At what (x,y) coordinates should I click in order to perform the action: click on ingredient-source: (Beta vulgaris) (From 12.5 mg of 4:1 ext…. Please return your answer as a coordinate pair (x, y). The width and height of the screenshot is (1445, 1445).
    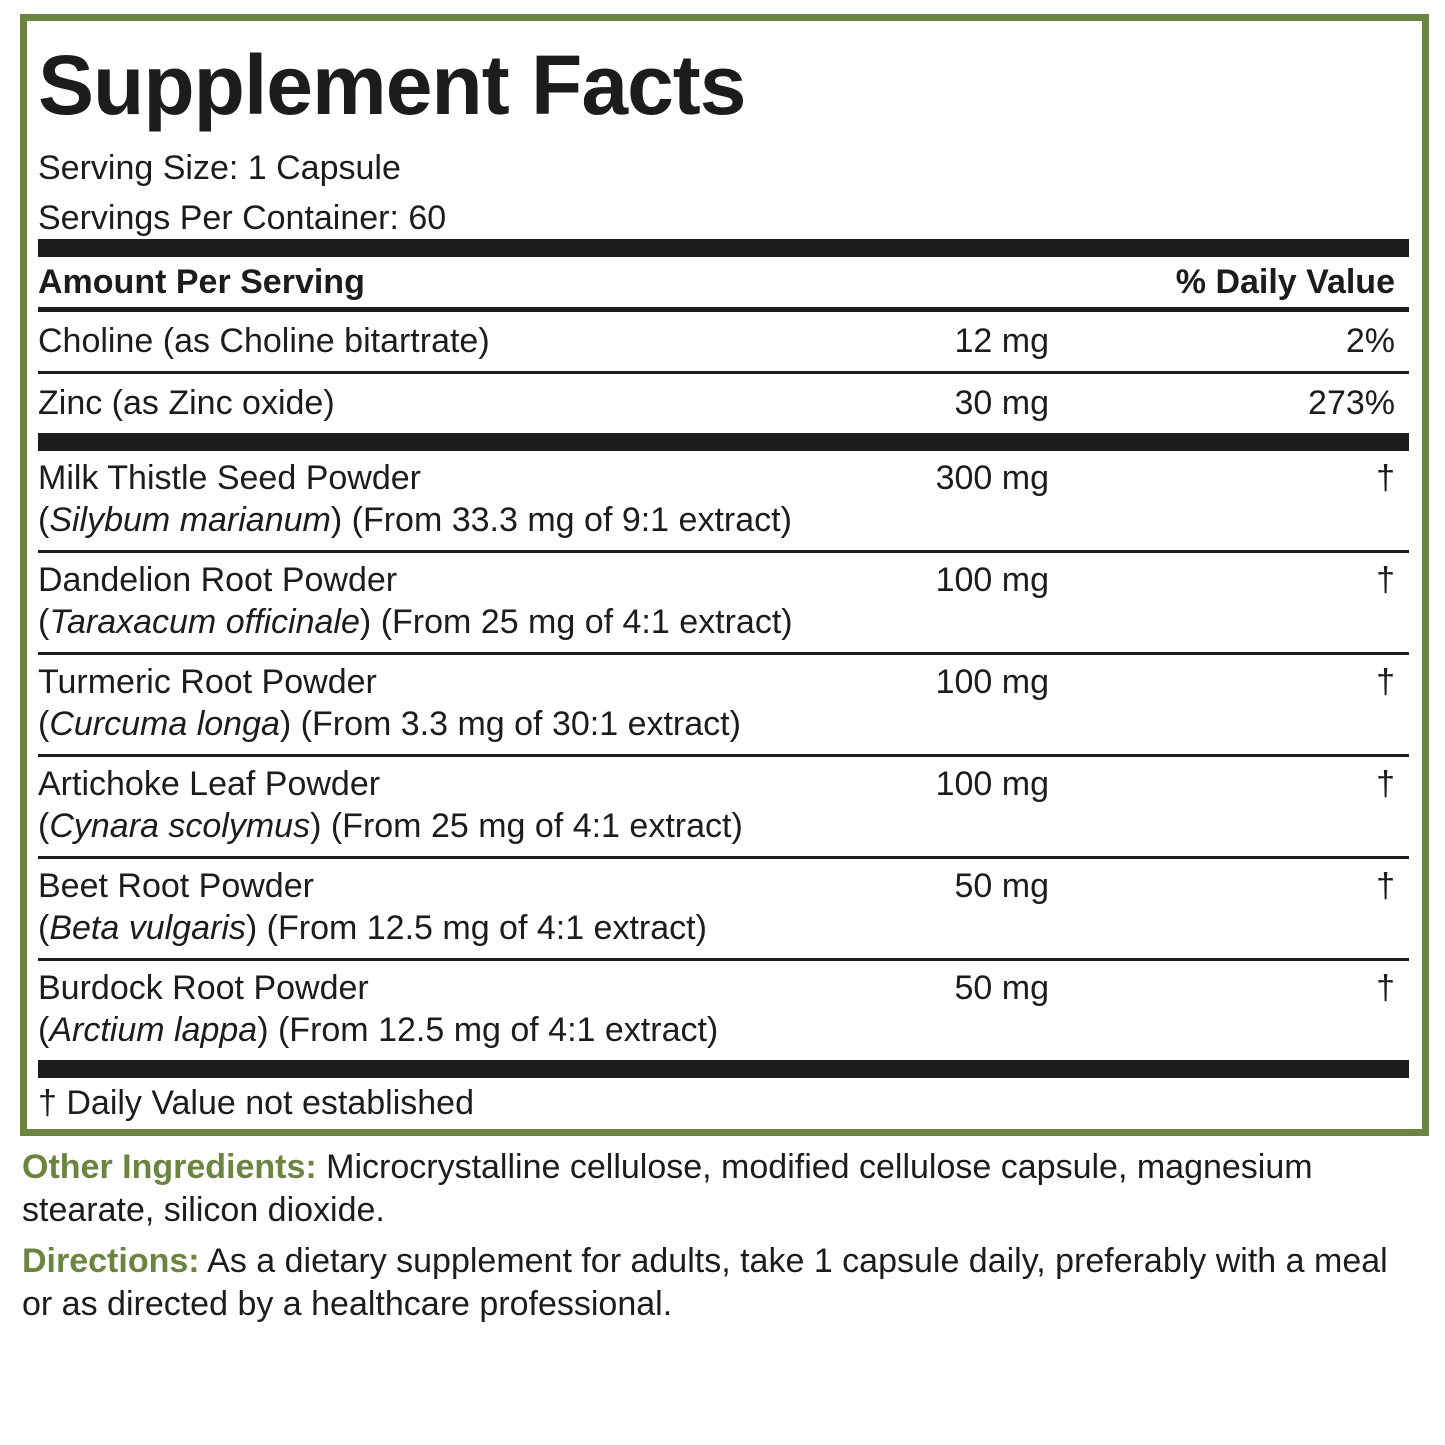
    Looking at the image, I should click on (372, 928).